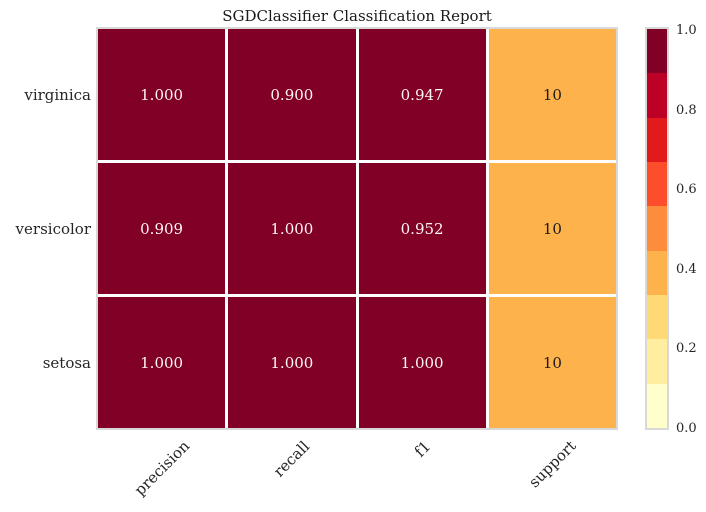 The width and height of the screenshot is (706, 512). Describe the element at coordinates (357, 16) in the screenshot. I see `chart-title: SGDClassifier Classification Report` at that location.